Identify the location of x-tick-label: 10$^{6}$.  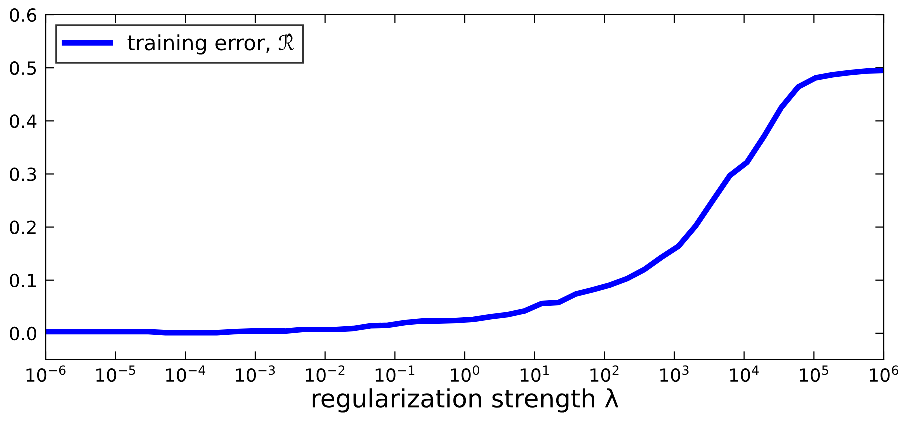
(884, 374).